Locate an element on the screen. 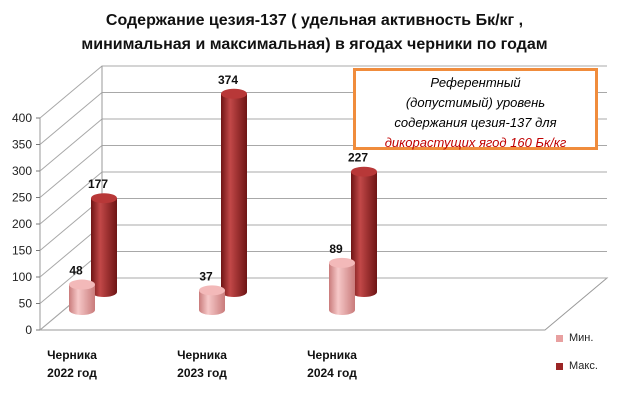 Image resolution: width=629 pixels, height=408 pixels. note-line-1: Референтный is located at coordinates (475, 82).